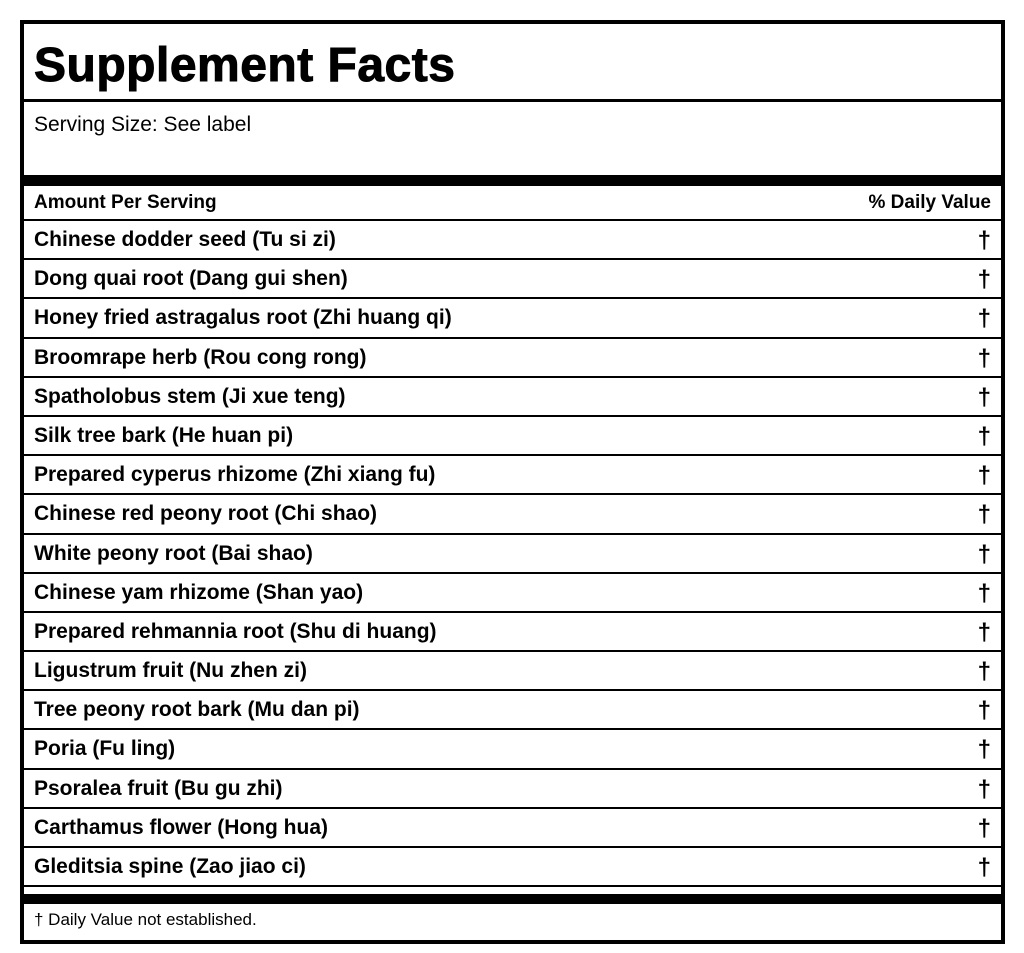 This screenshot has height=953, width=1024. What do you see at coordinates (158, 788) in the screenshot?
I see `ingredient-name: Psoralea fruit (Bu gu zhi)` at bounding box center [158, 788].